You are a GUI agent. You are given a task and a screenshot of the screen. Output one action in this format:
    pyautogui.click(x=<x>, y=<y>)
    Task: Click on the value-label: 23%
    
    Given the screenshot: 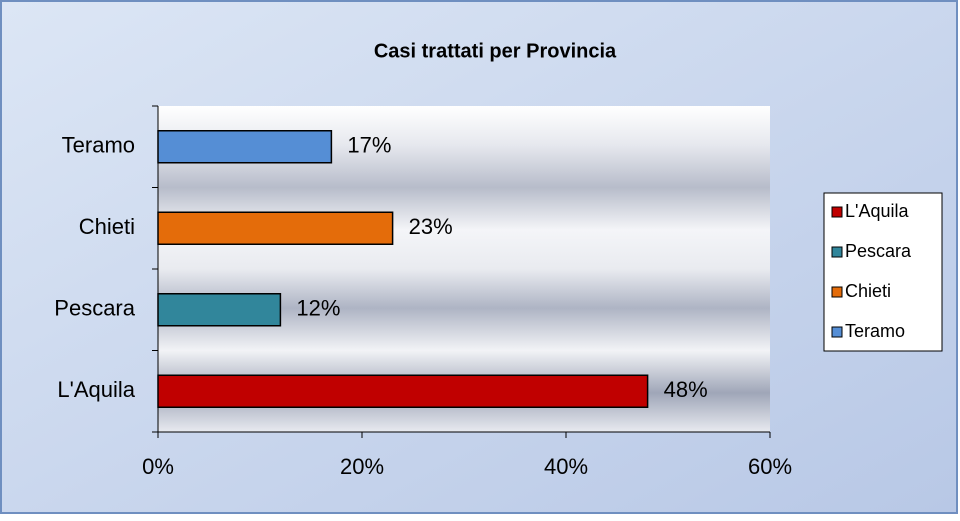 What is the action you would take?
    pyautogui.click(x=431, y=226)
    